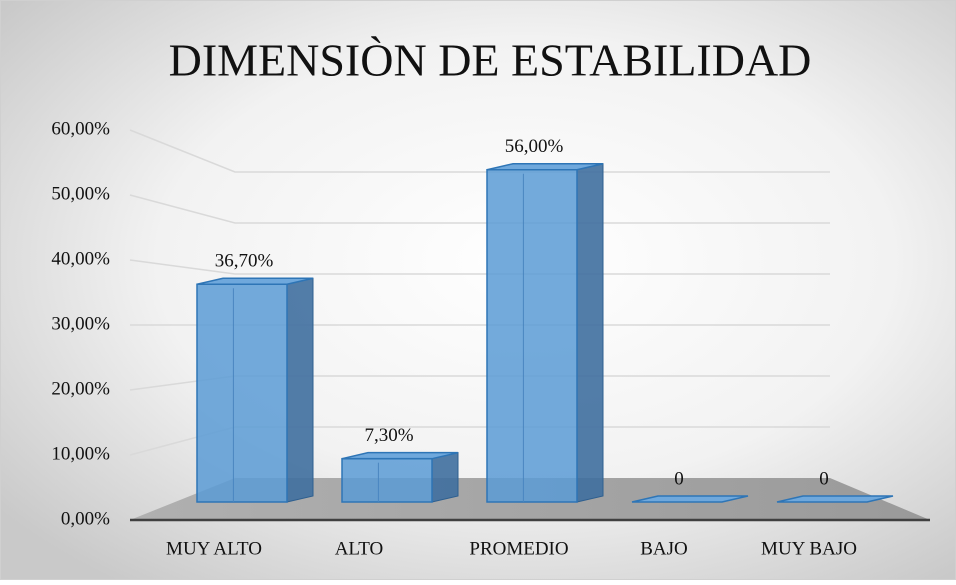  What do you see at coordinates (80, 258) in the screenshot?
I see `y-tick-label: 40,00%` at bounding box center [80, 258].